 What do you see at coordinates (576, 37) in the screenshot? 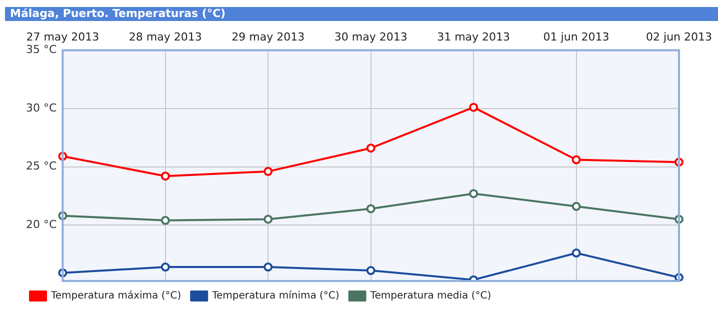
I see `x-tick-label: 01 jun 2013` at bounding box center [576, 37].